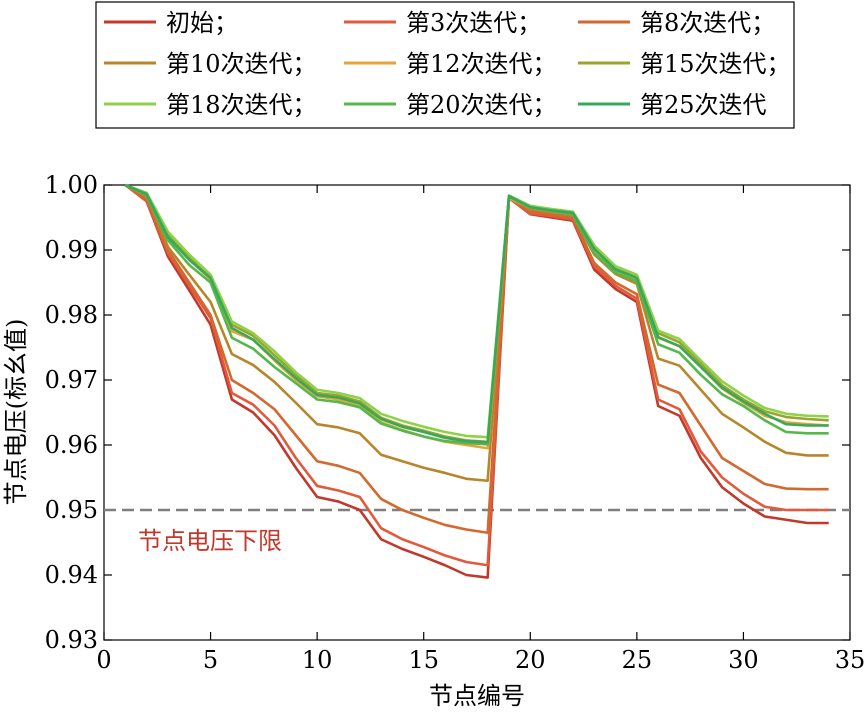 The image size is (865, 712). I want to click on legend-label-8: 第20次迭代；, so click(481, 105).